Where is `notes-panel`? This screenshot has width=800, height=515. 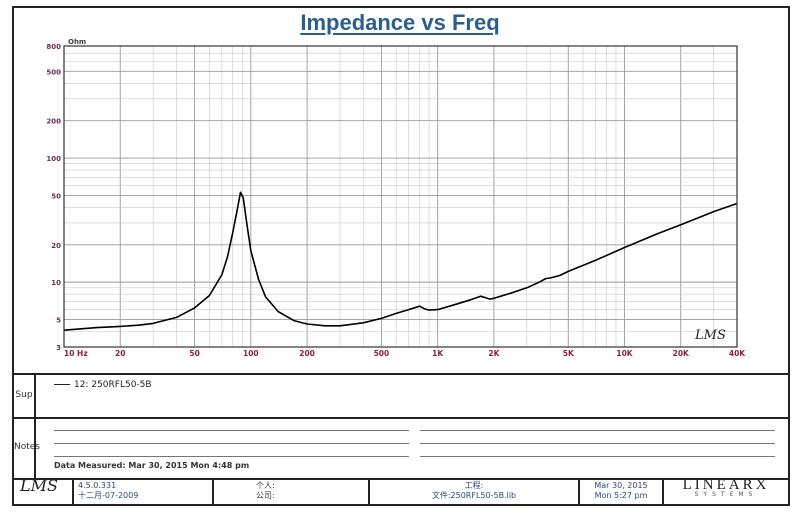
notes-panel is located at coordinates (401, 448).